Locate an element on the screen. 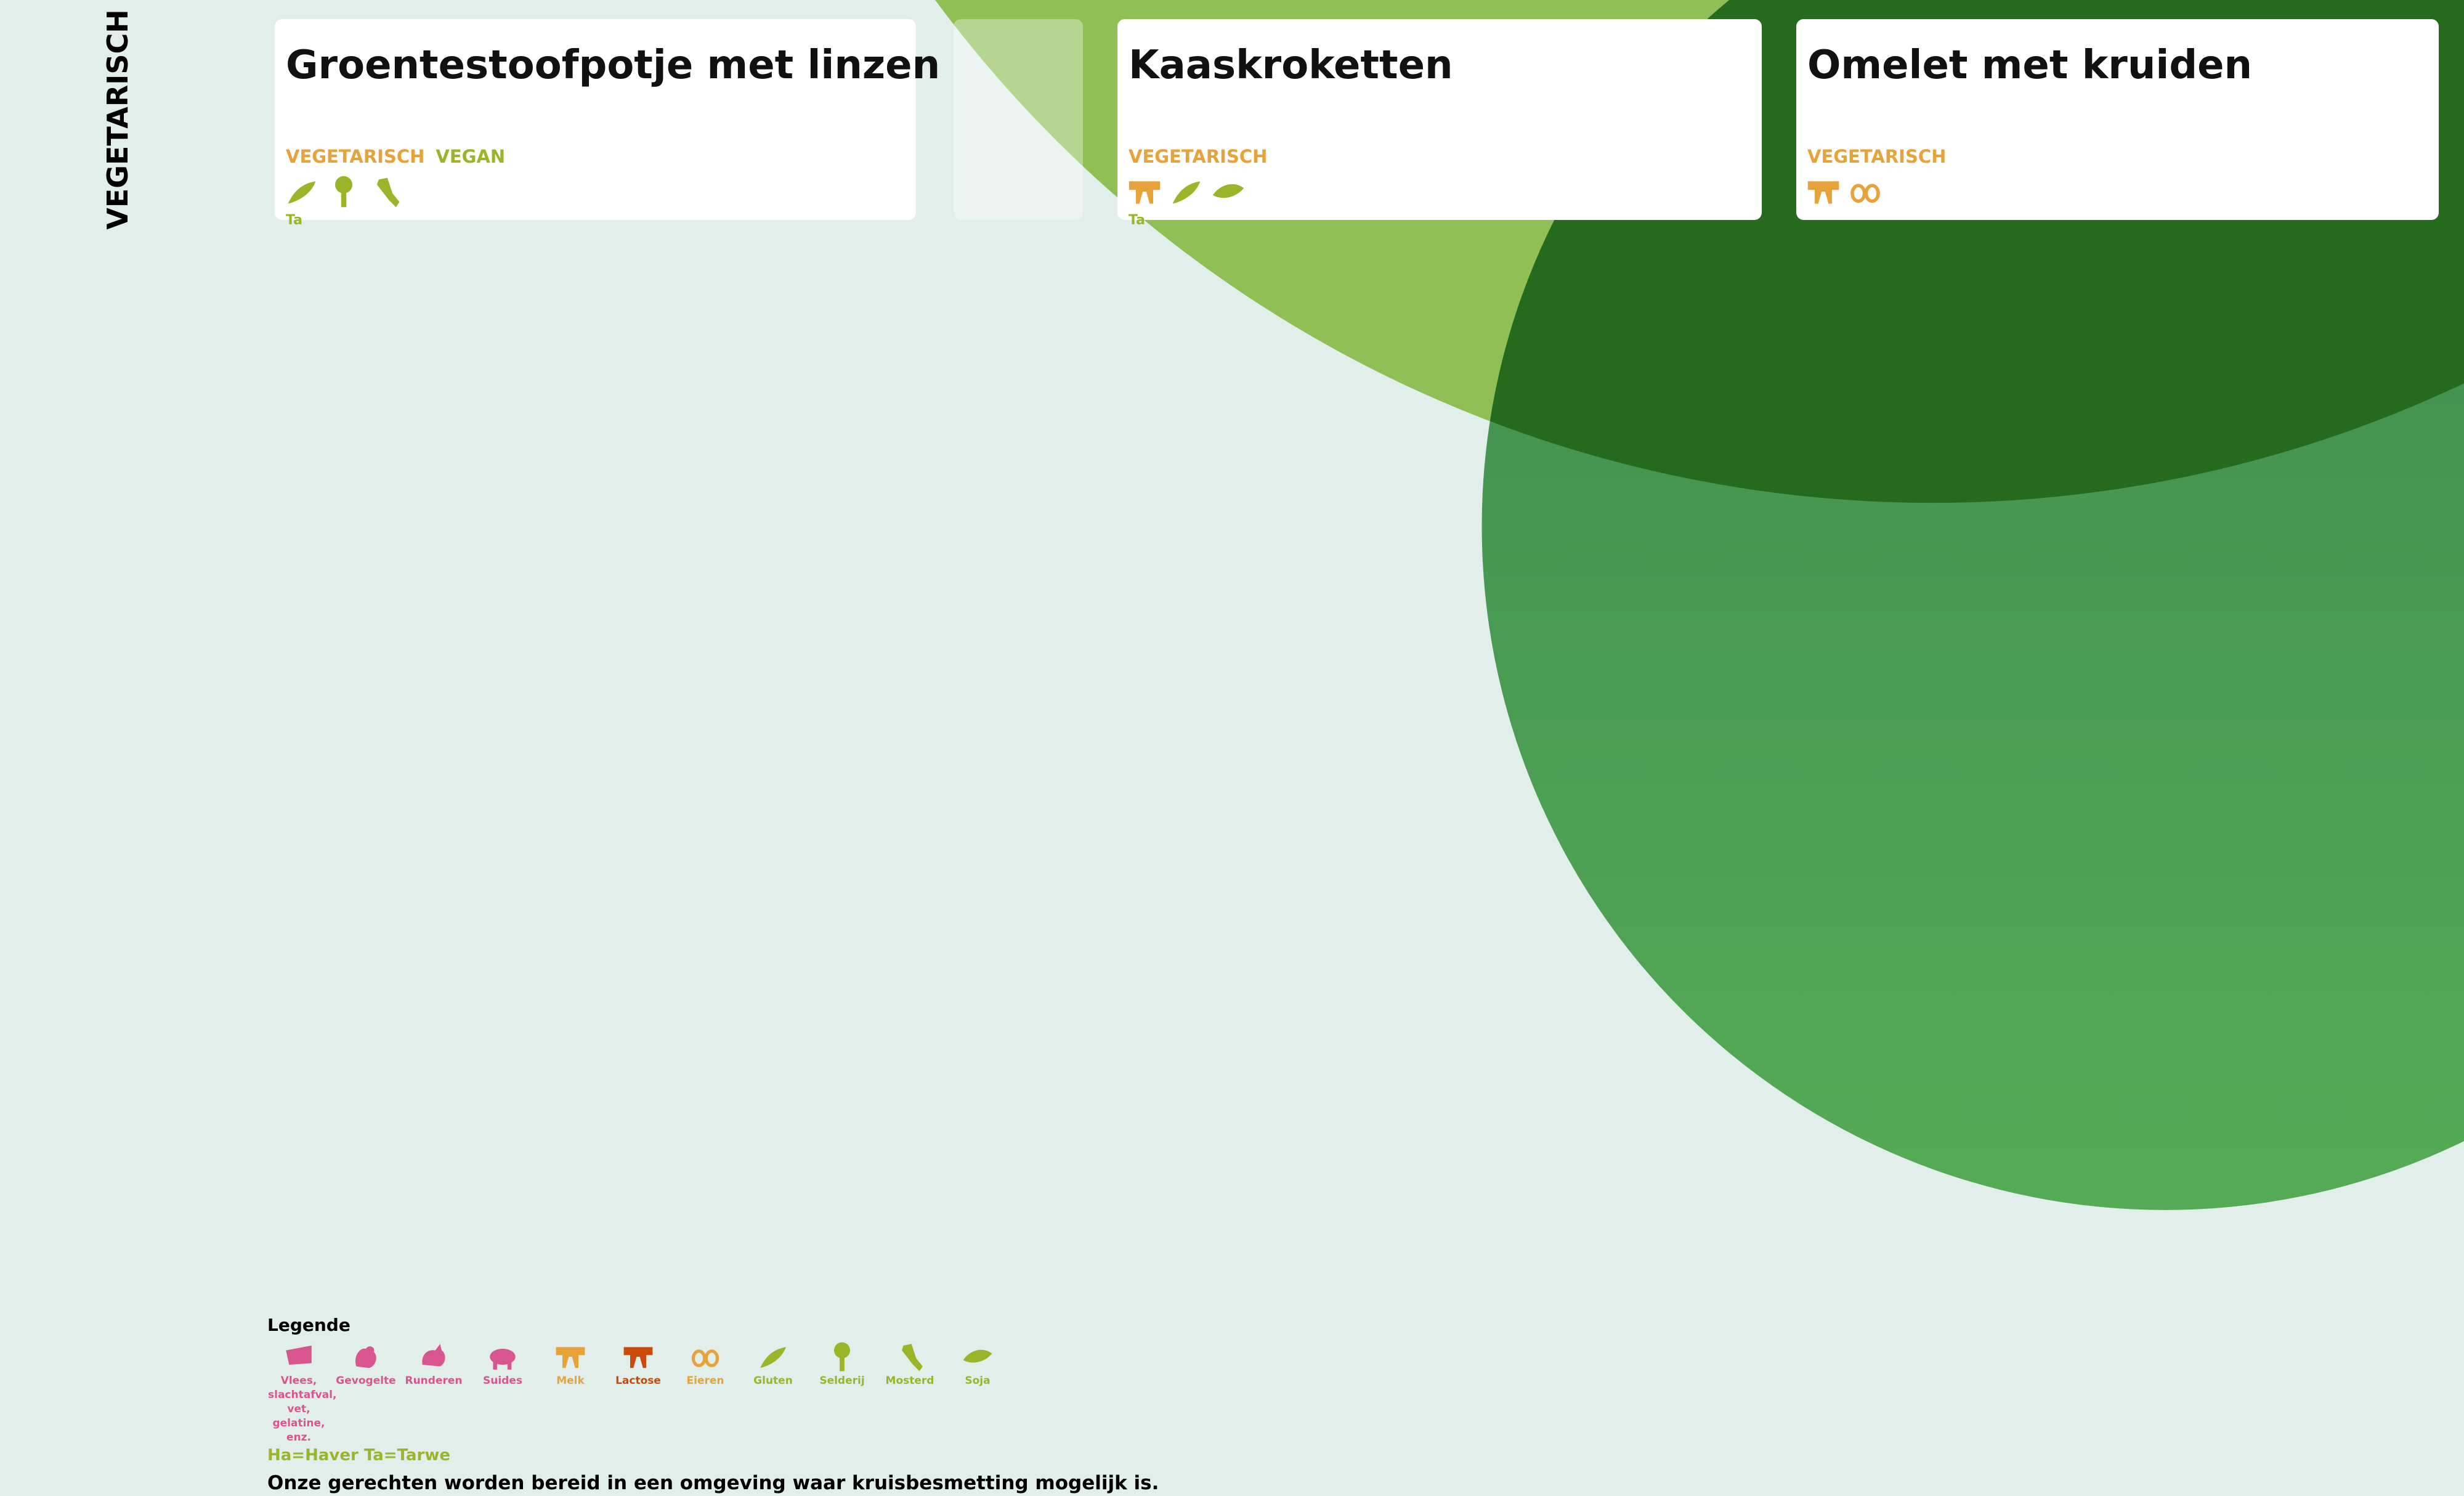 The width and height of the screenshot is (2464, 1496). legend-item: Mosterd is located at coordinates (910, 1365).